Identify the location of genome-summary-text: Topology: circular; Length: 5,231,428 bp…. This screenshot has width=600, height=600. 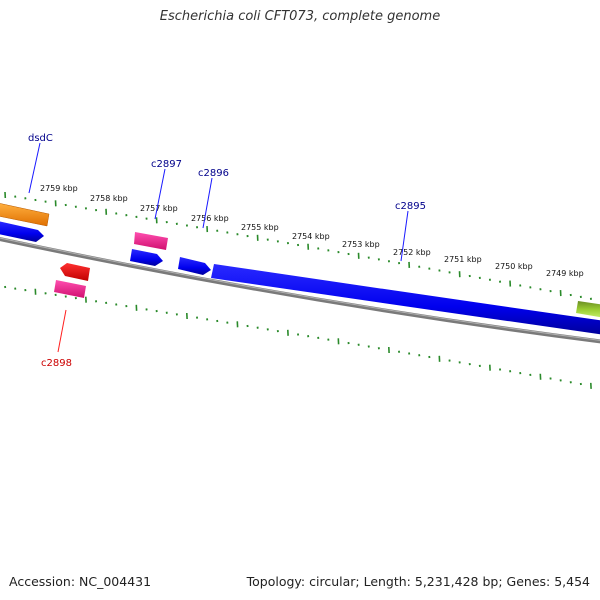
(418, 581).